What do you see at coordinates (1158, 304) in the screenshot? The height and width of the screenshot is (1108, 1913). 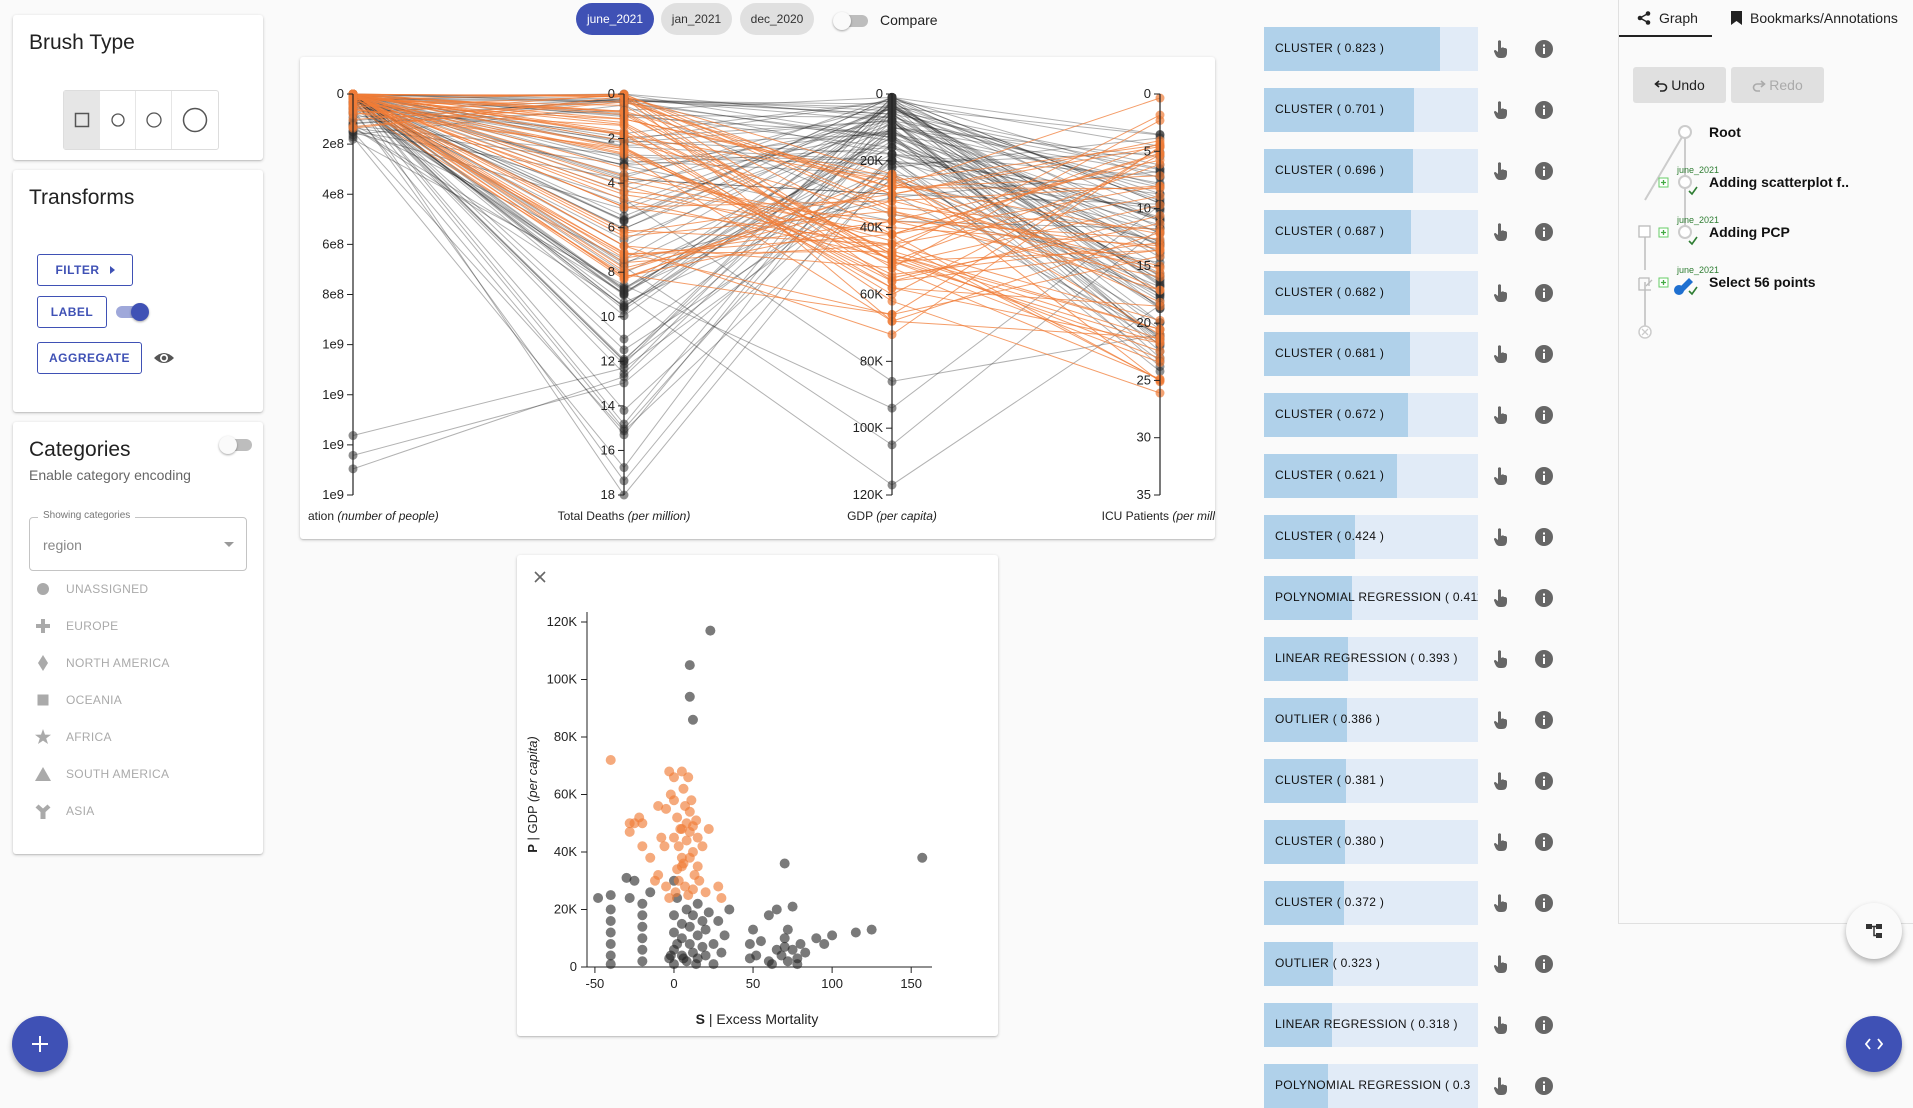 I see `pcp-axis-3: 0 5 10 15 20 25 30 35 ICU Patients (per mill.` at bounding box center [1158, 304].